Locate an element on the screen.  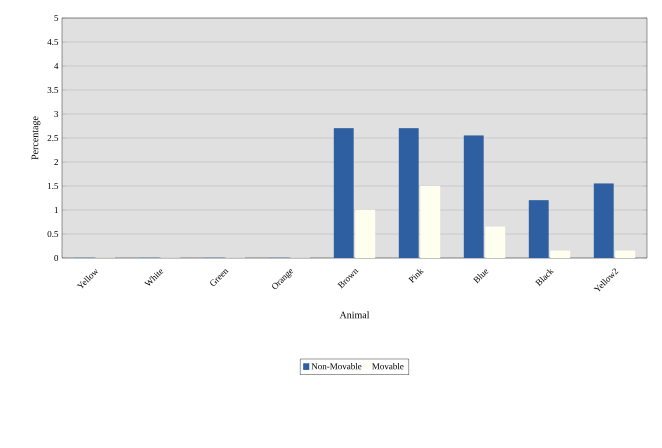
x-tick-label: Blue is located at coordinates (480, 277).